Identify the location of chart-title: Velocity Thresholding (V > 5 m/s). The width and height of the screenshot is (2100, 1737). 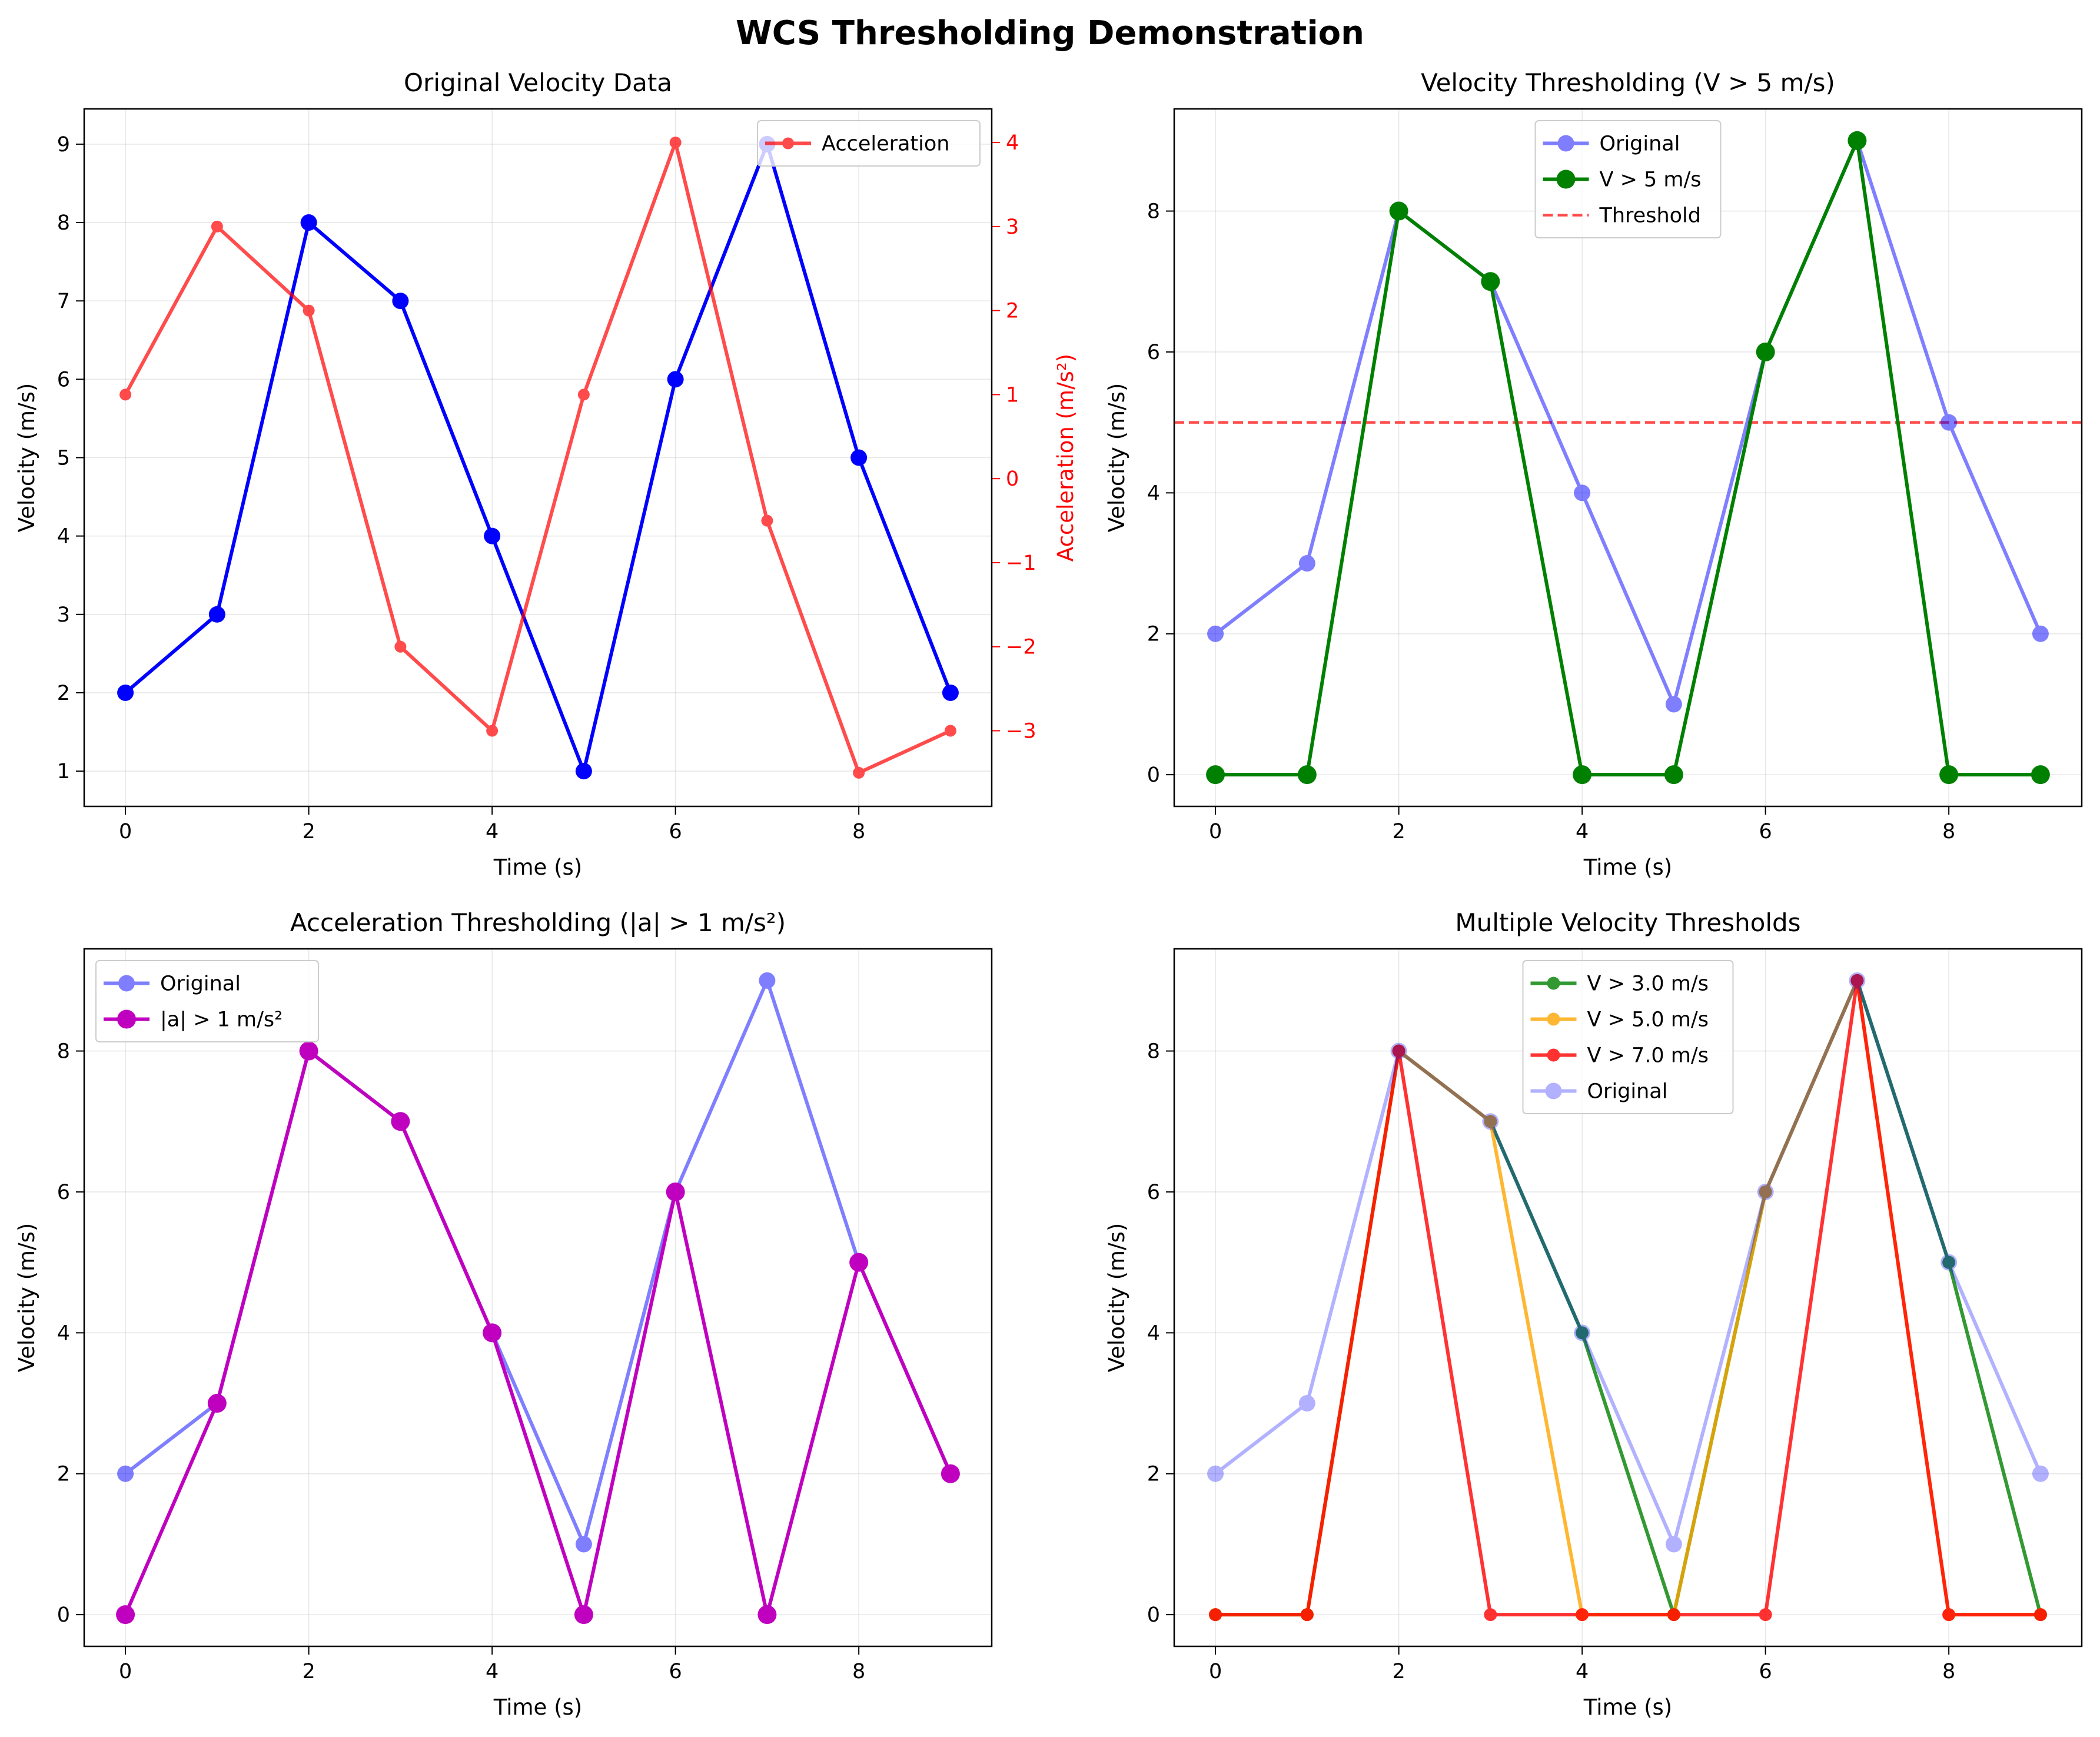
(1628, 82).